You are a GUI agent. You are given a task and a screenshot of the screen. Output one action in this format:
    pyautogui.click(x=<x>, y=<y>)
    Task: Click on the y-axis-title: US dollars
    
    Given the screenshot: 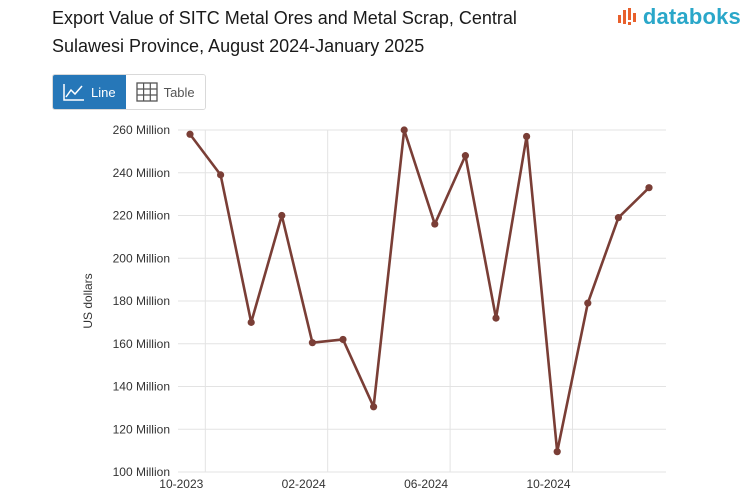 What is the action you would take?
    pyautogui.click(x=88, y=300)
    